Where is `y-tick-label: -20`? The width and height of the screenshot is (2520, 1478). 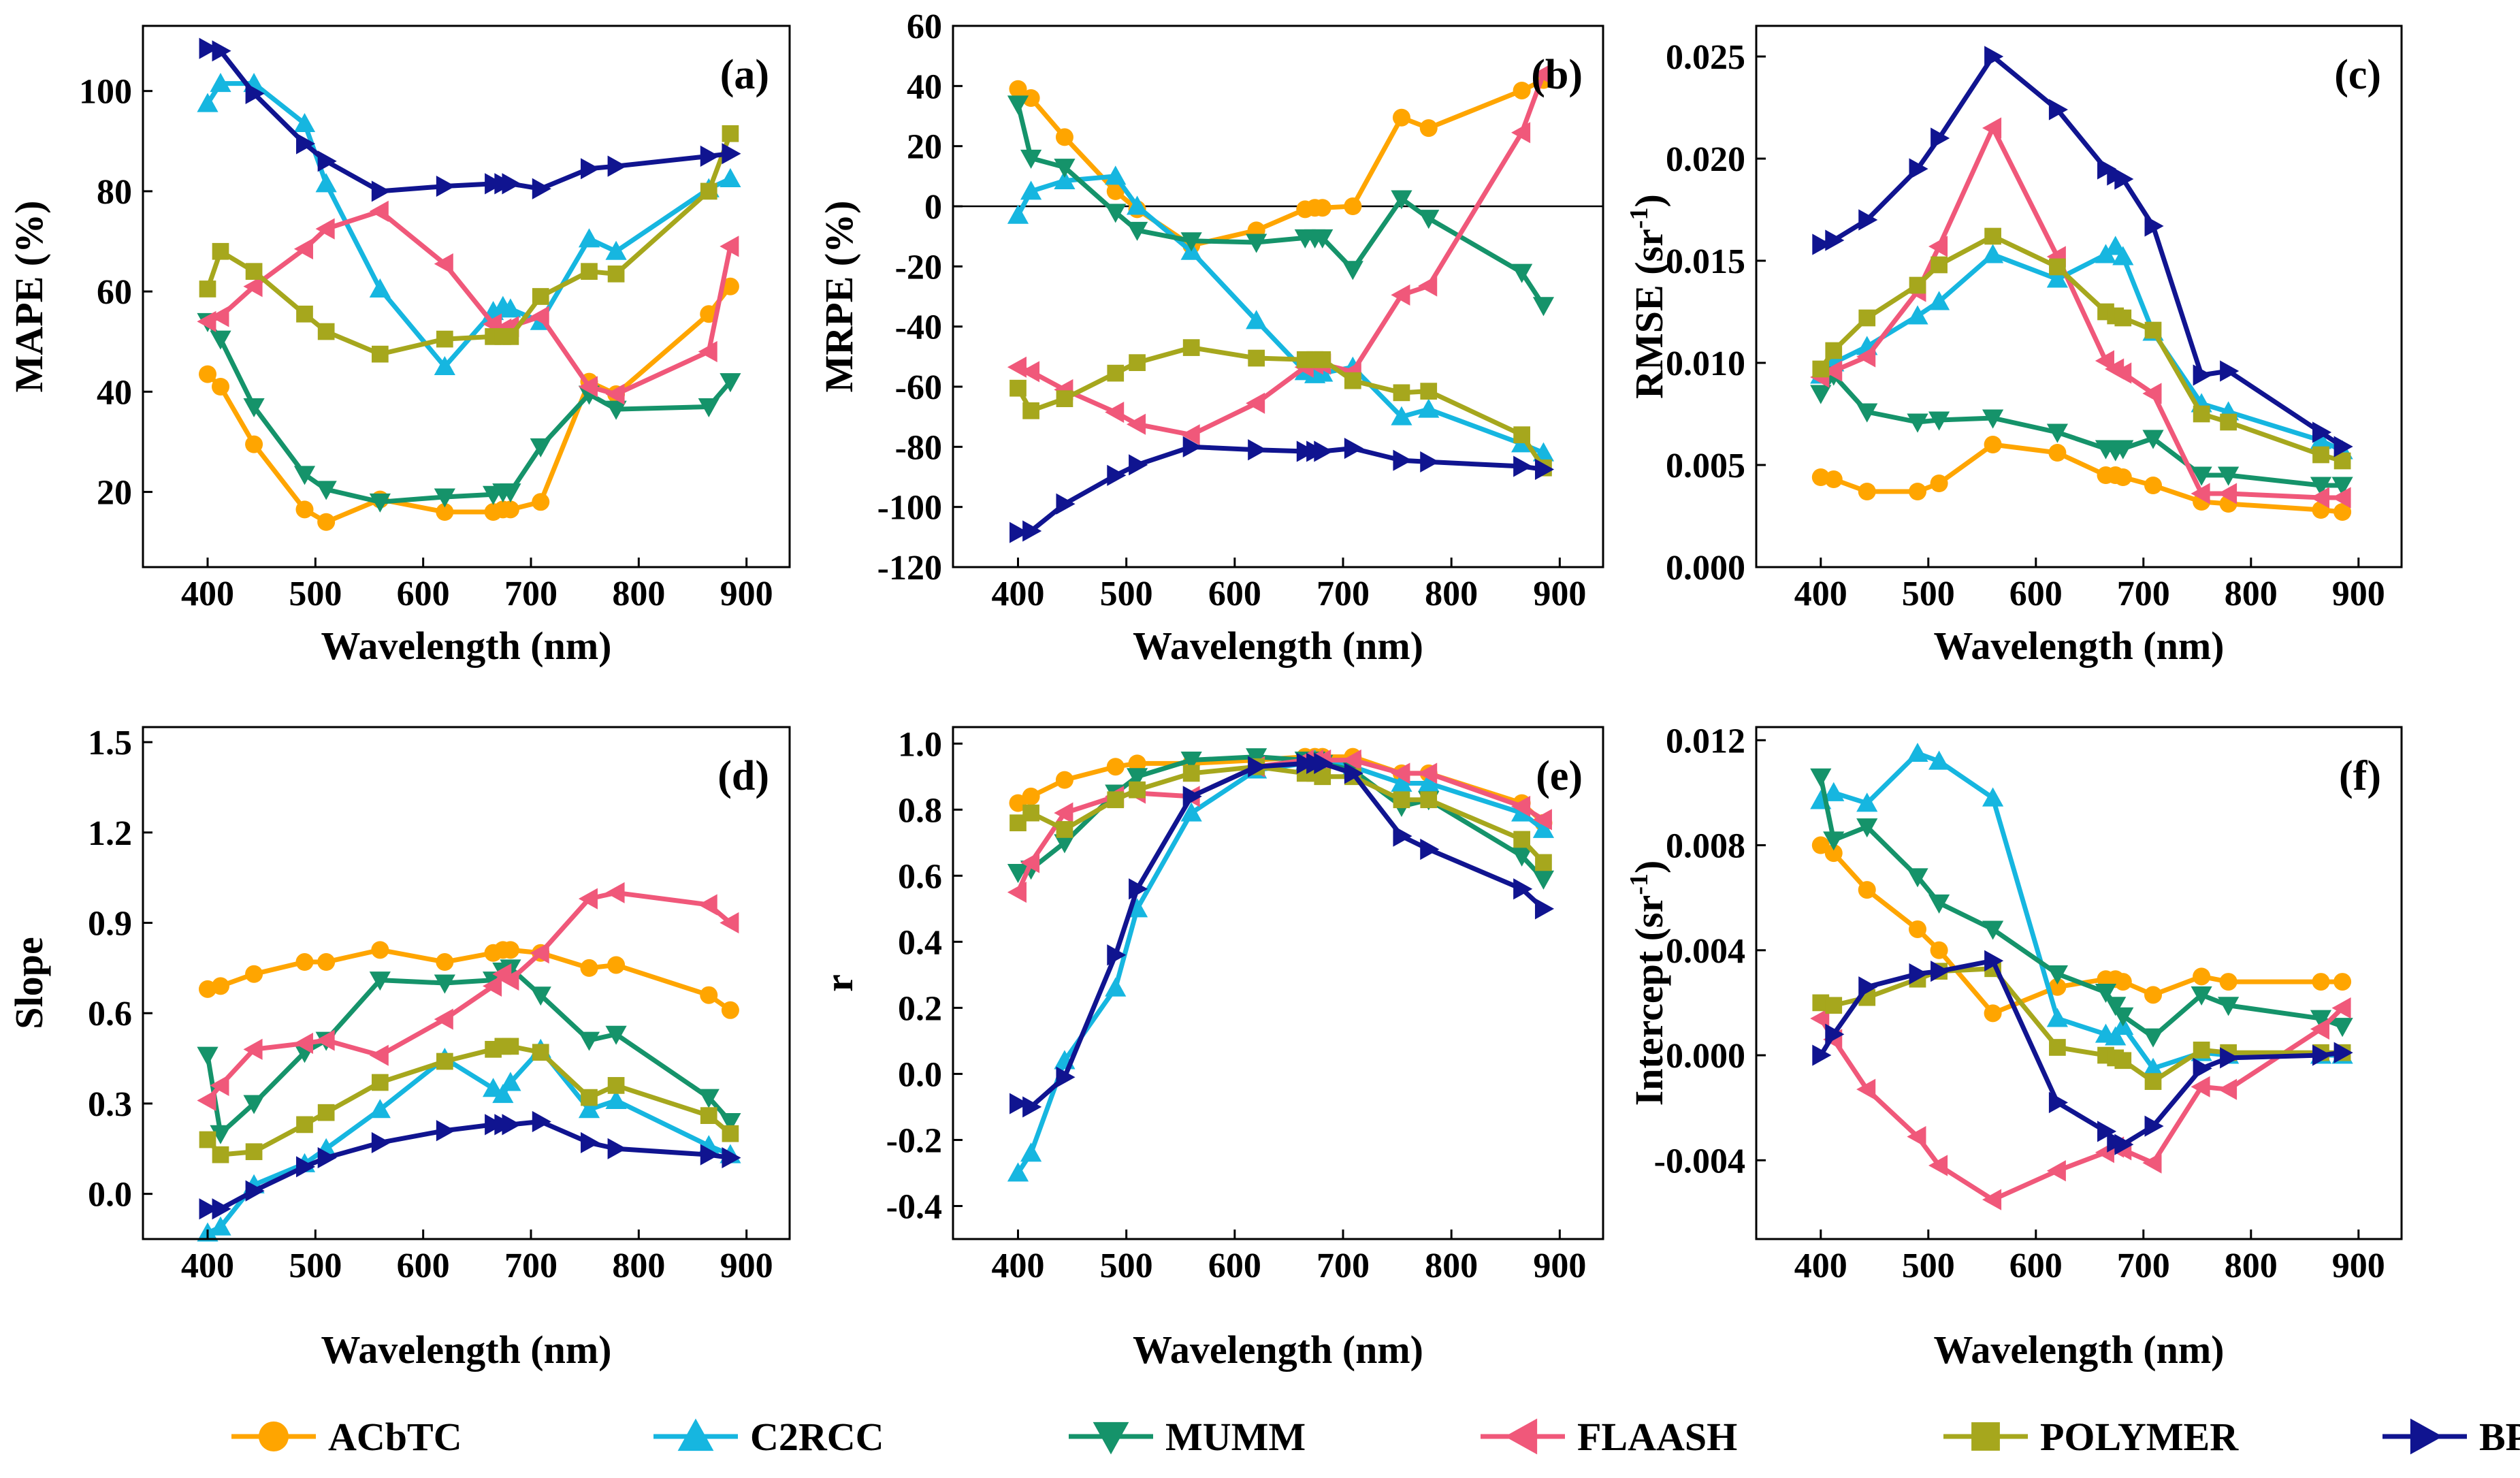
y-tick-label: -20 is located at coordinates (919, 267).